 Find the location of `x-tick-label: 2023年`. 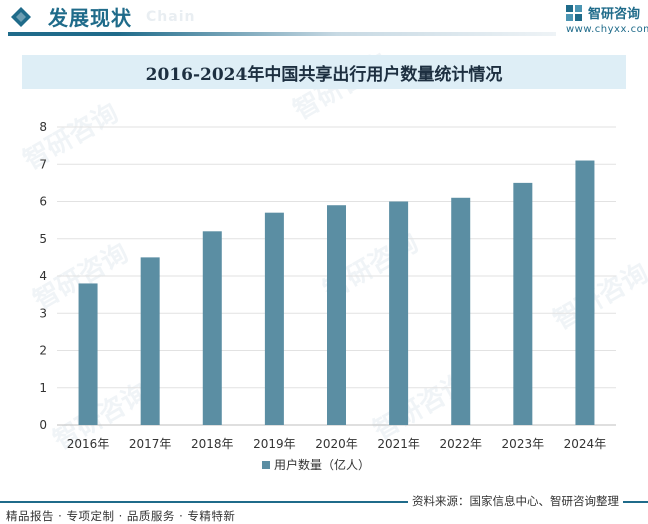

x-tick-label: 2023年 is located at coordinates (523, 444).